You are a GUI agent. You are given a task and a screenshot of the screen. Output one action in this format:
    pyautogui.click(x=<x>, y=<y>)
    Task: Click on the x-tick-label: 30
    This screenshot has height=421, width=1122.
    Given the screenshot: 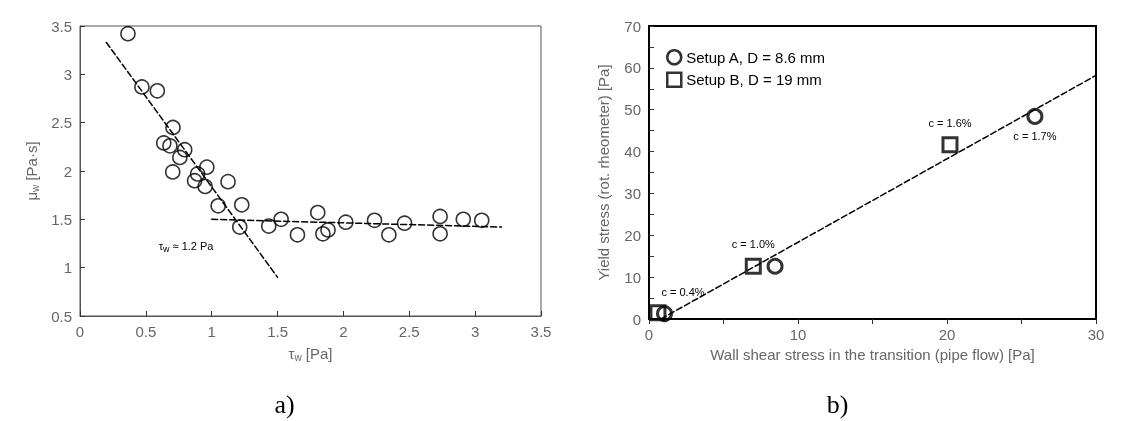 What is the action you would take?
    pyautogui.click(x=1096, y=334)
    